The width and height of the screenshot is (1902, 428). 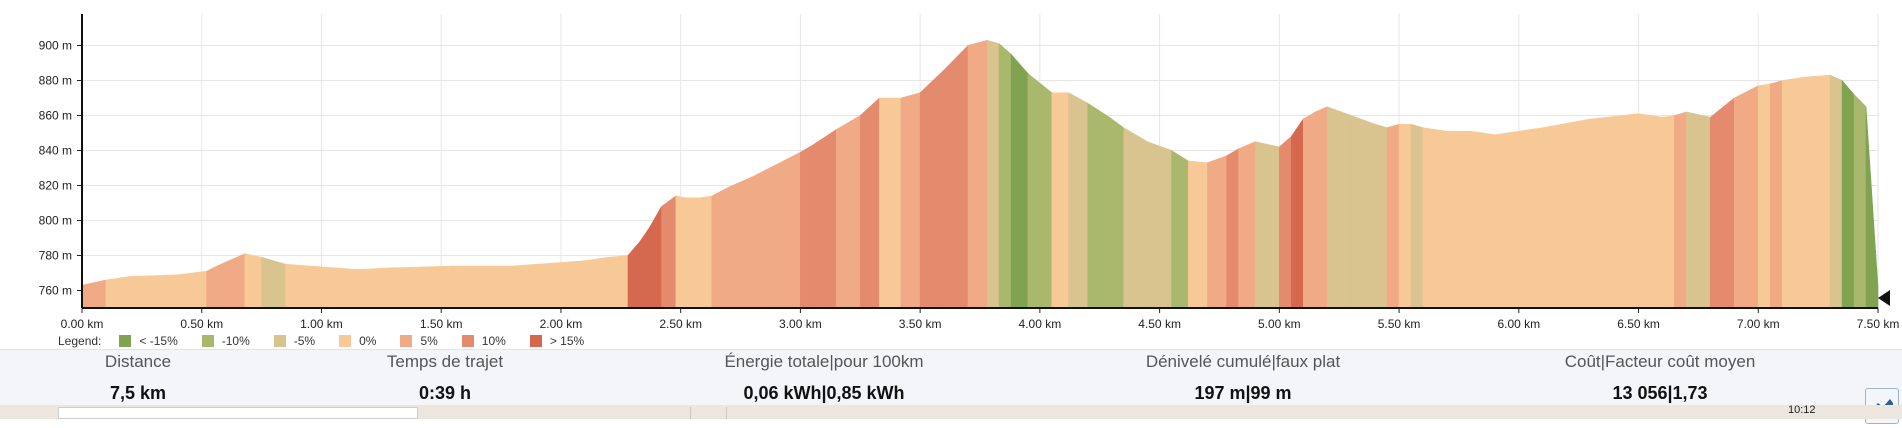 I want to click on legend-item: < -15%, so click(x=148, y=341).